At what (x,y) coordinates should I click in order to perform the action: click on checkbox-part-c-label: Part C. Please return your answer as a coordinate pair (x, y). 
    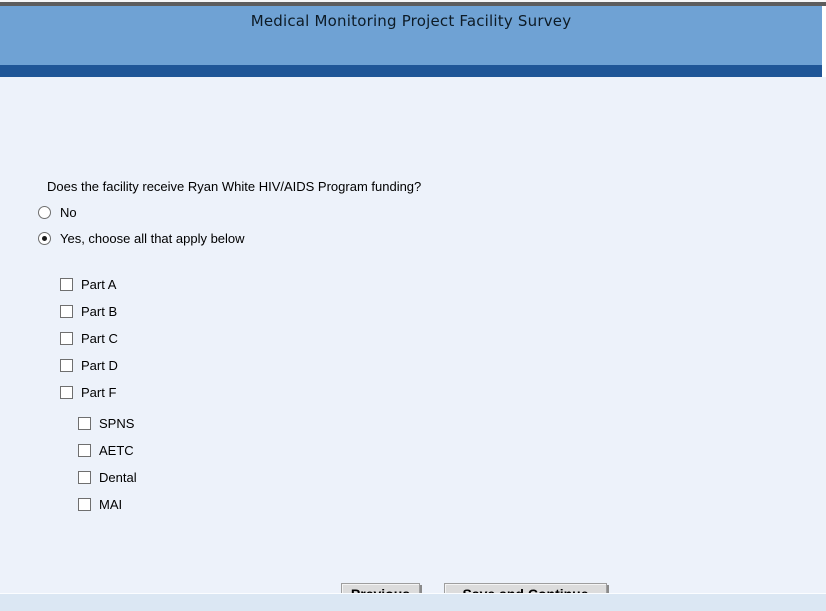
    Looking at the image, I should click on (99, 338).